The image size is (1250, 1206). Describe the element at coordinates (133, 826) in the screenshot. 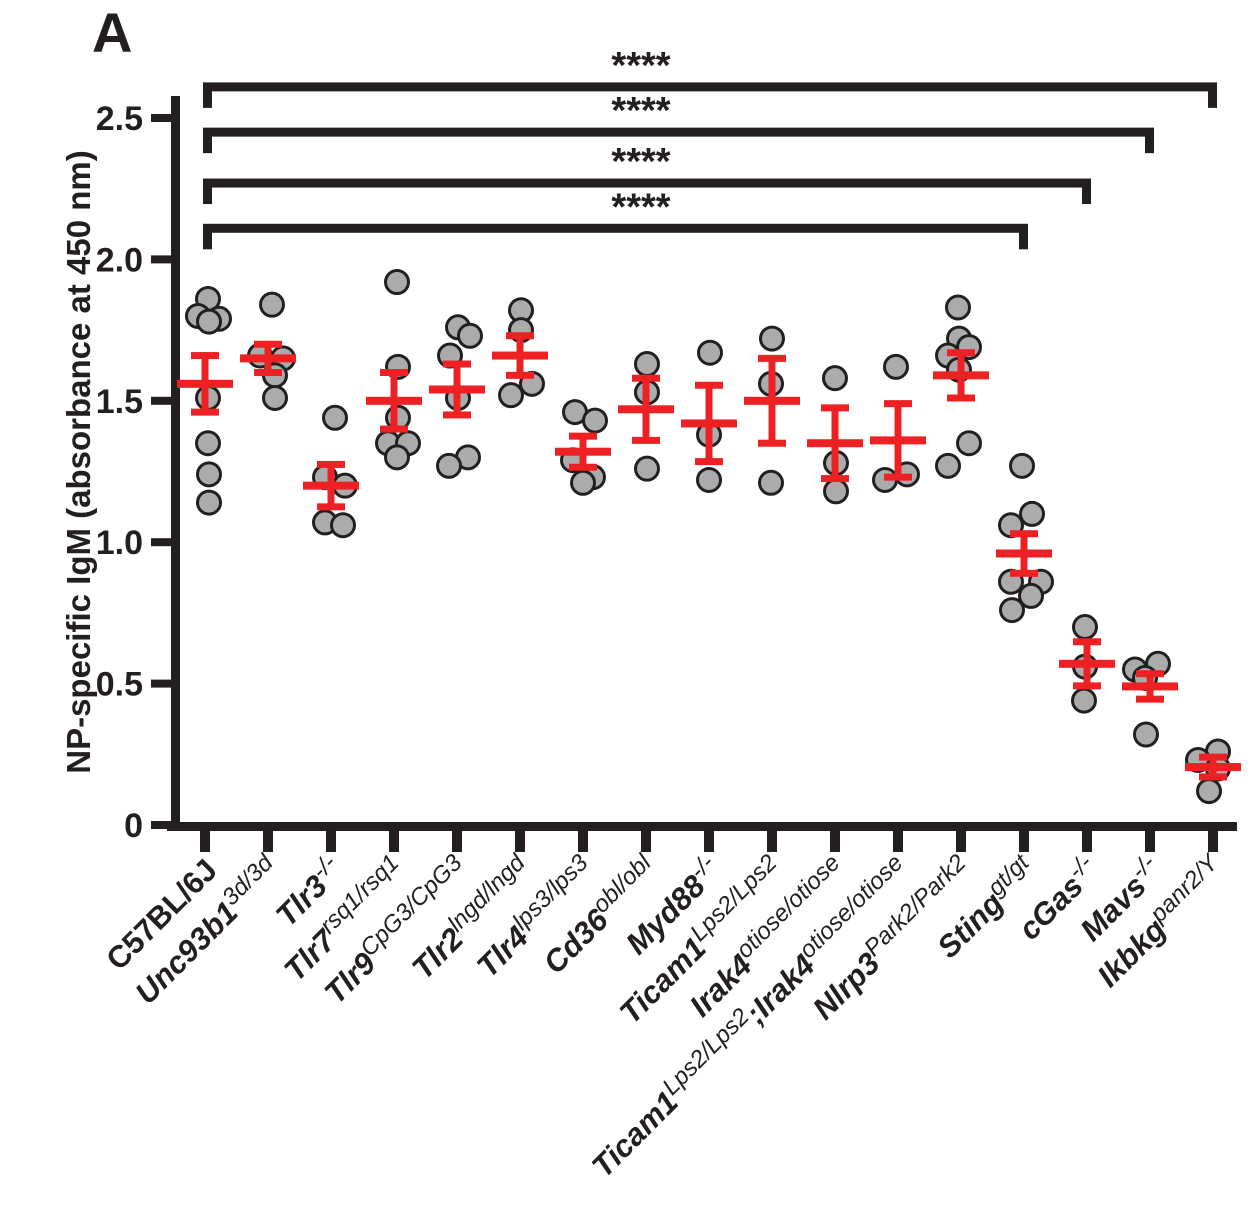

I see `y-tick-label: 0` at that location.